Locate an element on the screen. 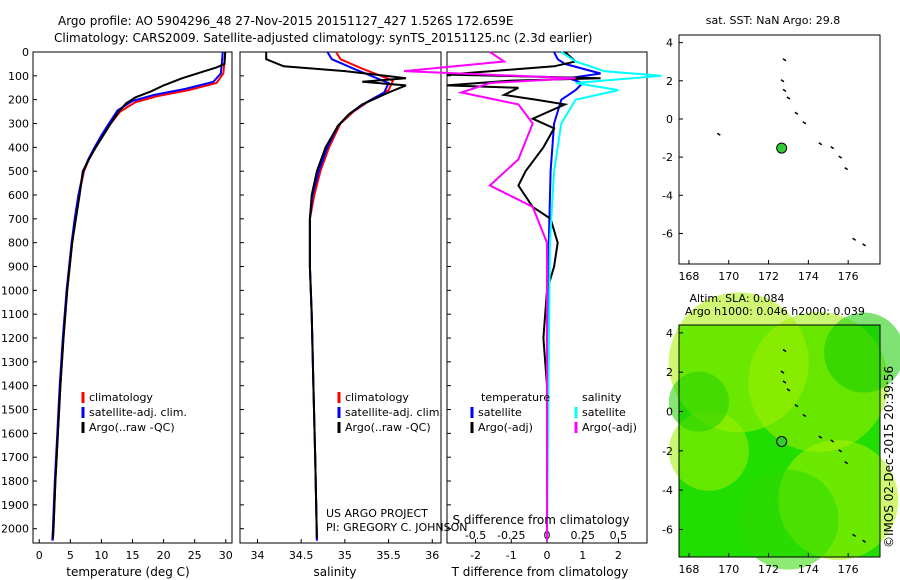 This screenshot has width=900, height=580. temperature-ytick-label: 1000 is located at coordinates (15, 290).